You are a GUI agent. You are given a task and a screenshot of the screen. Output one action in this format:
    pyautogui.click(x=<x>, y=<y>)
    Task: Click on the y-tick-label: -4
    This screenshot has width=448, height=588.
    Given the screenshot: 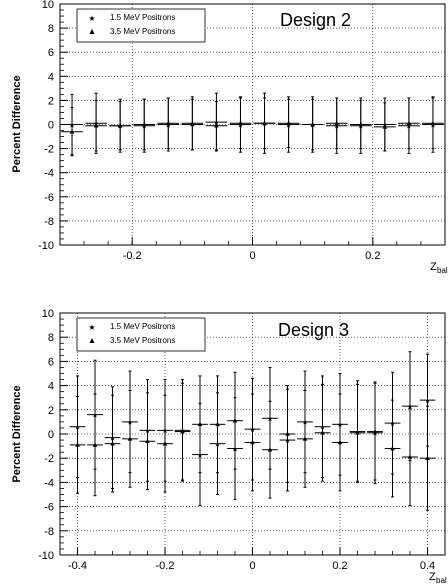 What is the action you would take?
    pyautogui.click(x=49, y=174)
    